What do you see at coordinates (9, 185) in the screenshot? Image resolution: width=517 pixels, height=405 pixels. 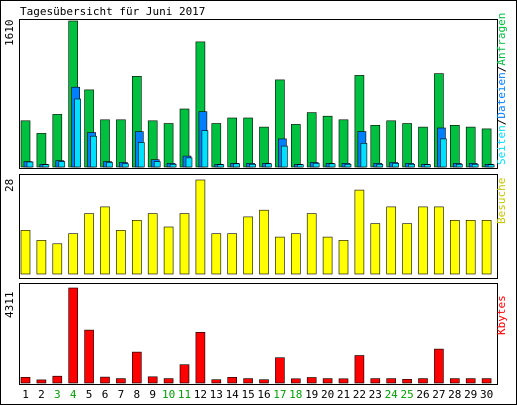 I see `panel-visits-ymax-label: 28` at bounding box center [9, 185].